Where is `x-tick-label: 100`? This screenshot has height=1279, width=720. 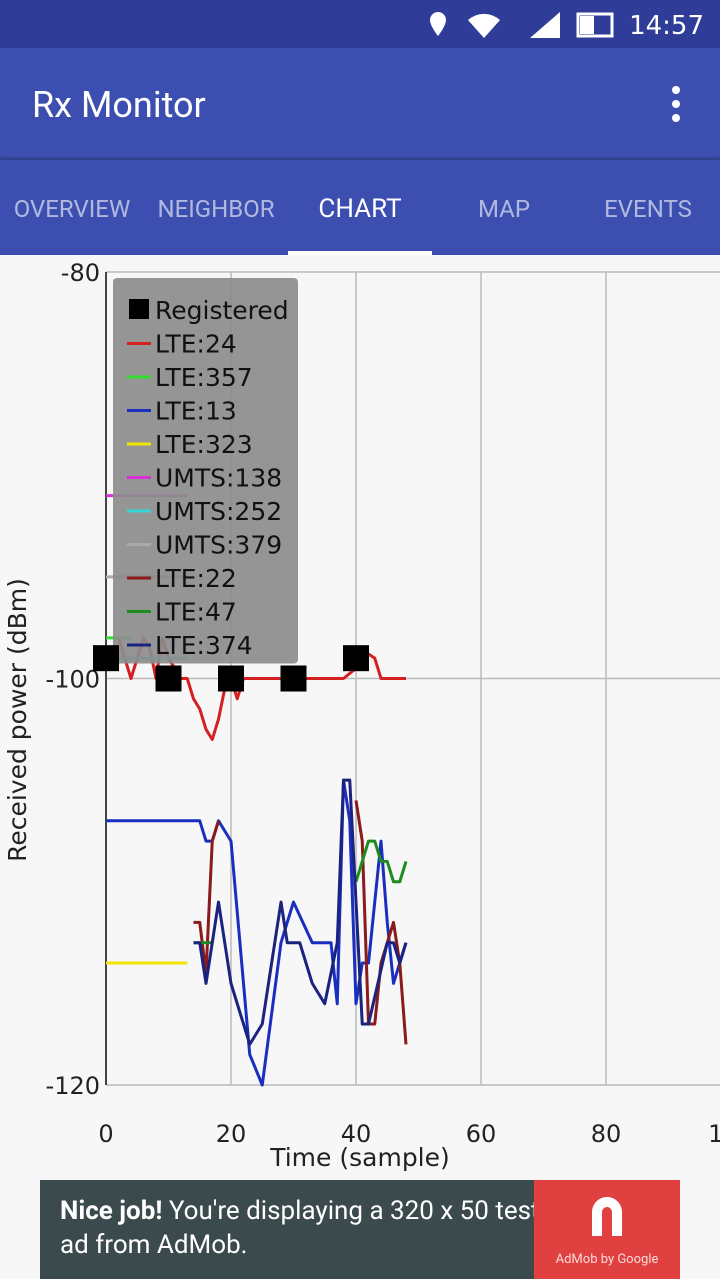
x-tick-label: 100 is located at coordinates (714, 1134).